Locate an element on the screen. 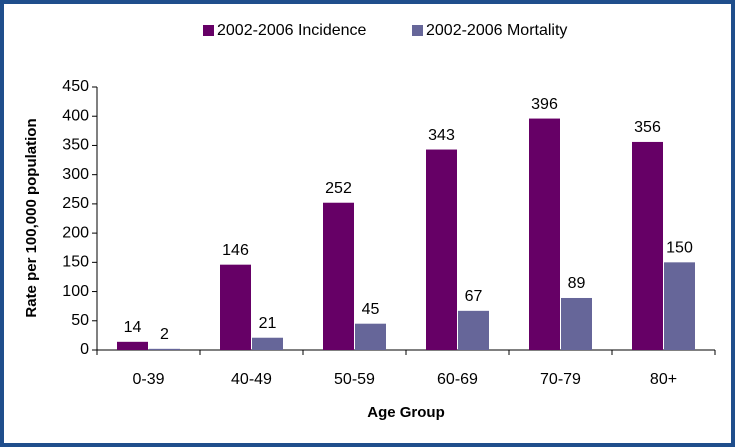 This screenshot has height=447, width=735. data-label: 67 is located at coordinates (474, 296).